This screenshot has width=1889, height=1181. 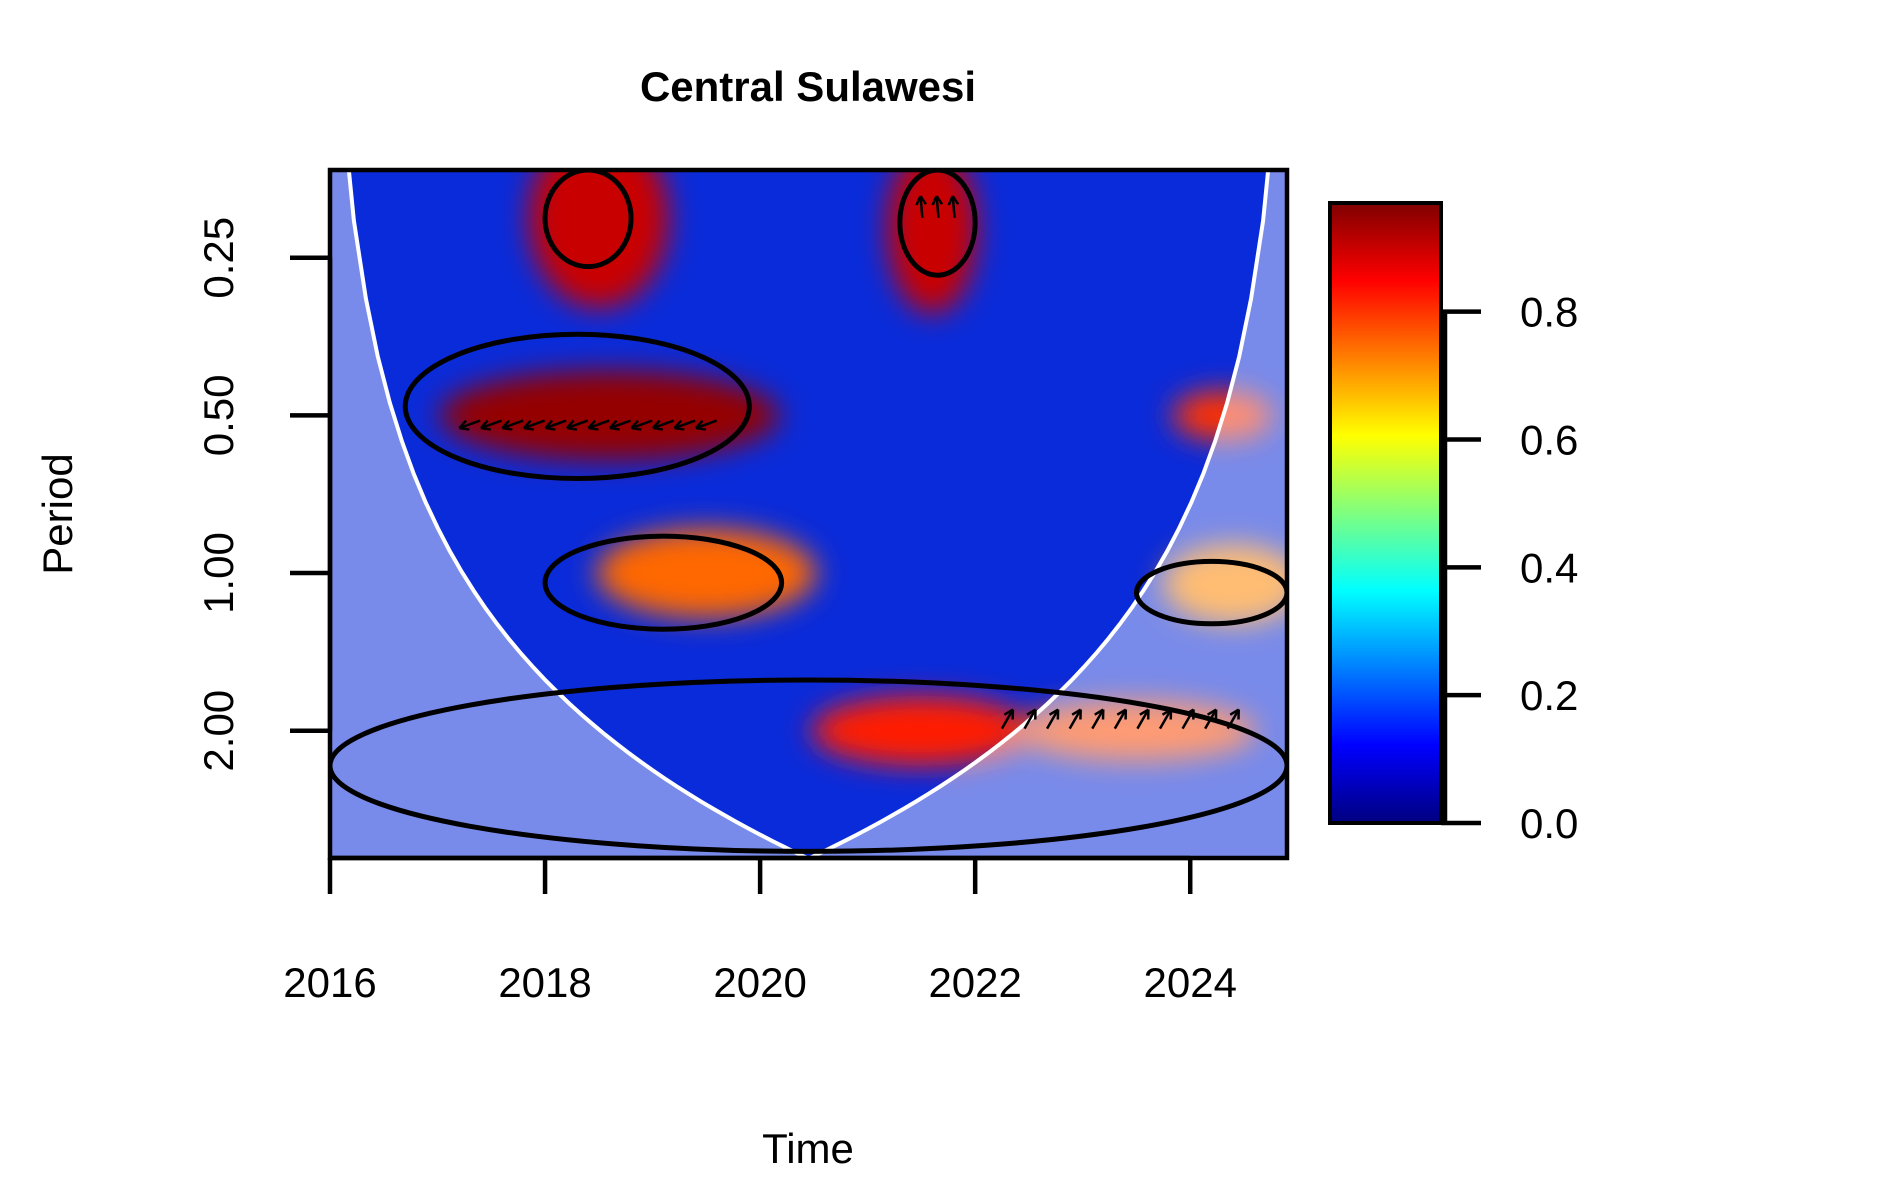 What do you see at coordinates (1210, 592) in the screenshot?
I see `significance-contour-right` at bounding box center [1210, 592].